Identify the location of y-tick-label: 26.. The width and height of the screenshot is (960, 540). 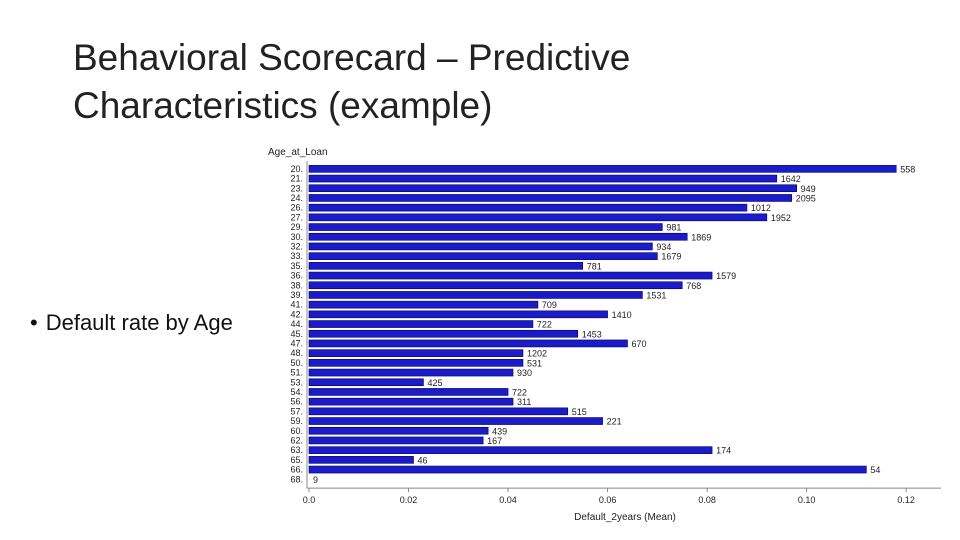
(296, 208).